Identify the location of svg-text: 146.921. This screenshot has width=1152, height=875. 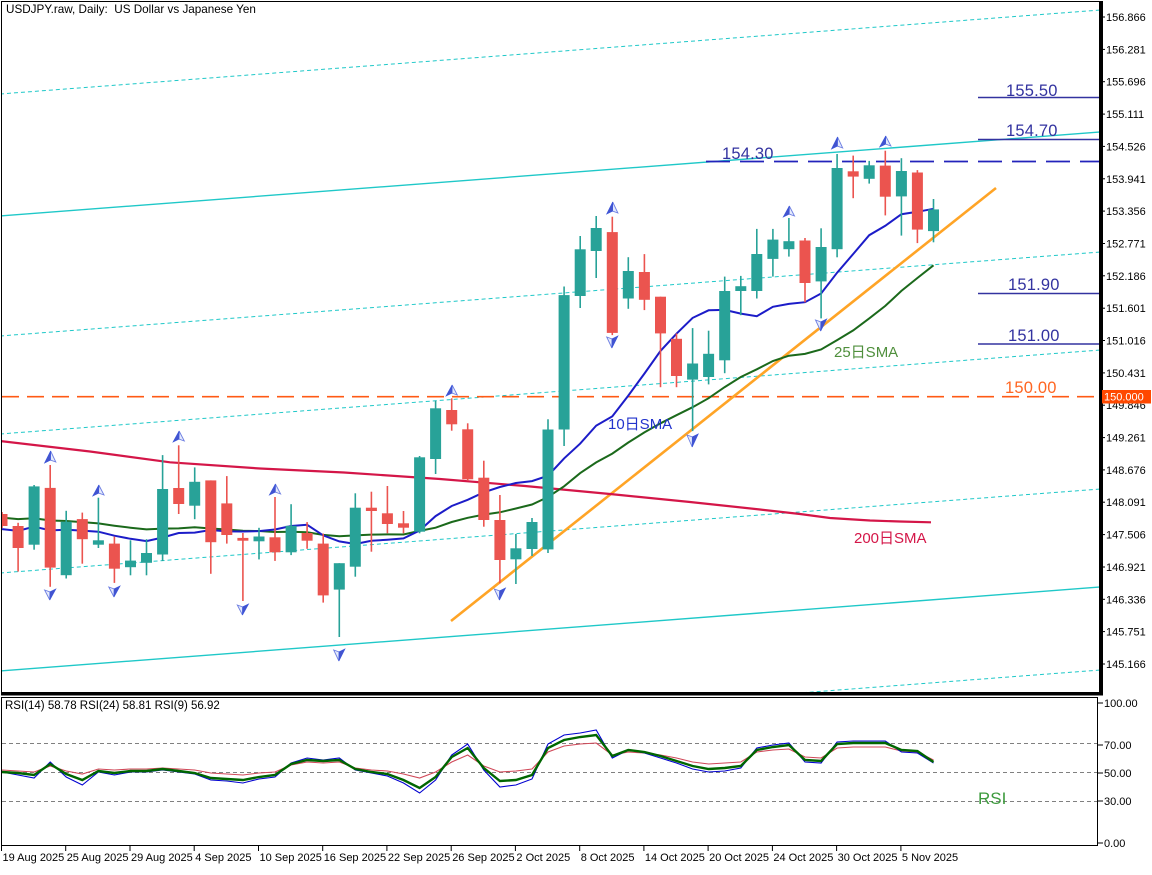
(1126, 568).